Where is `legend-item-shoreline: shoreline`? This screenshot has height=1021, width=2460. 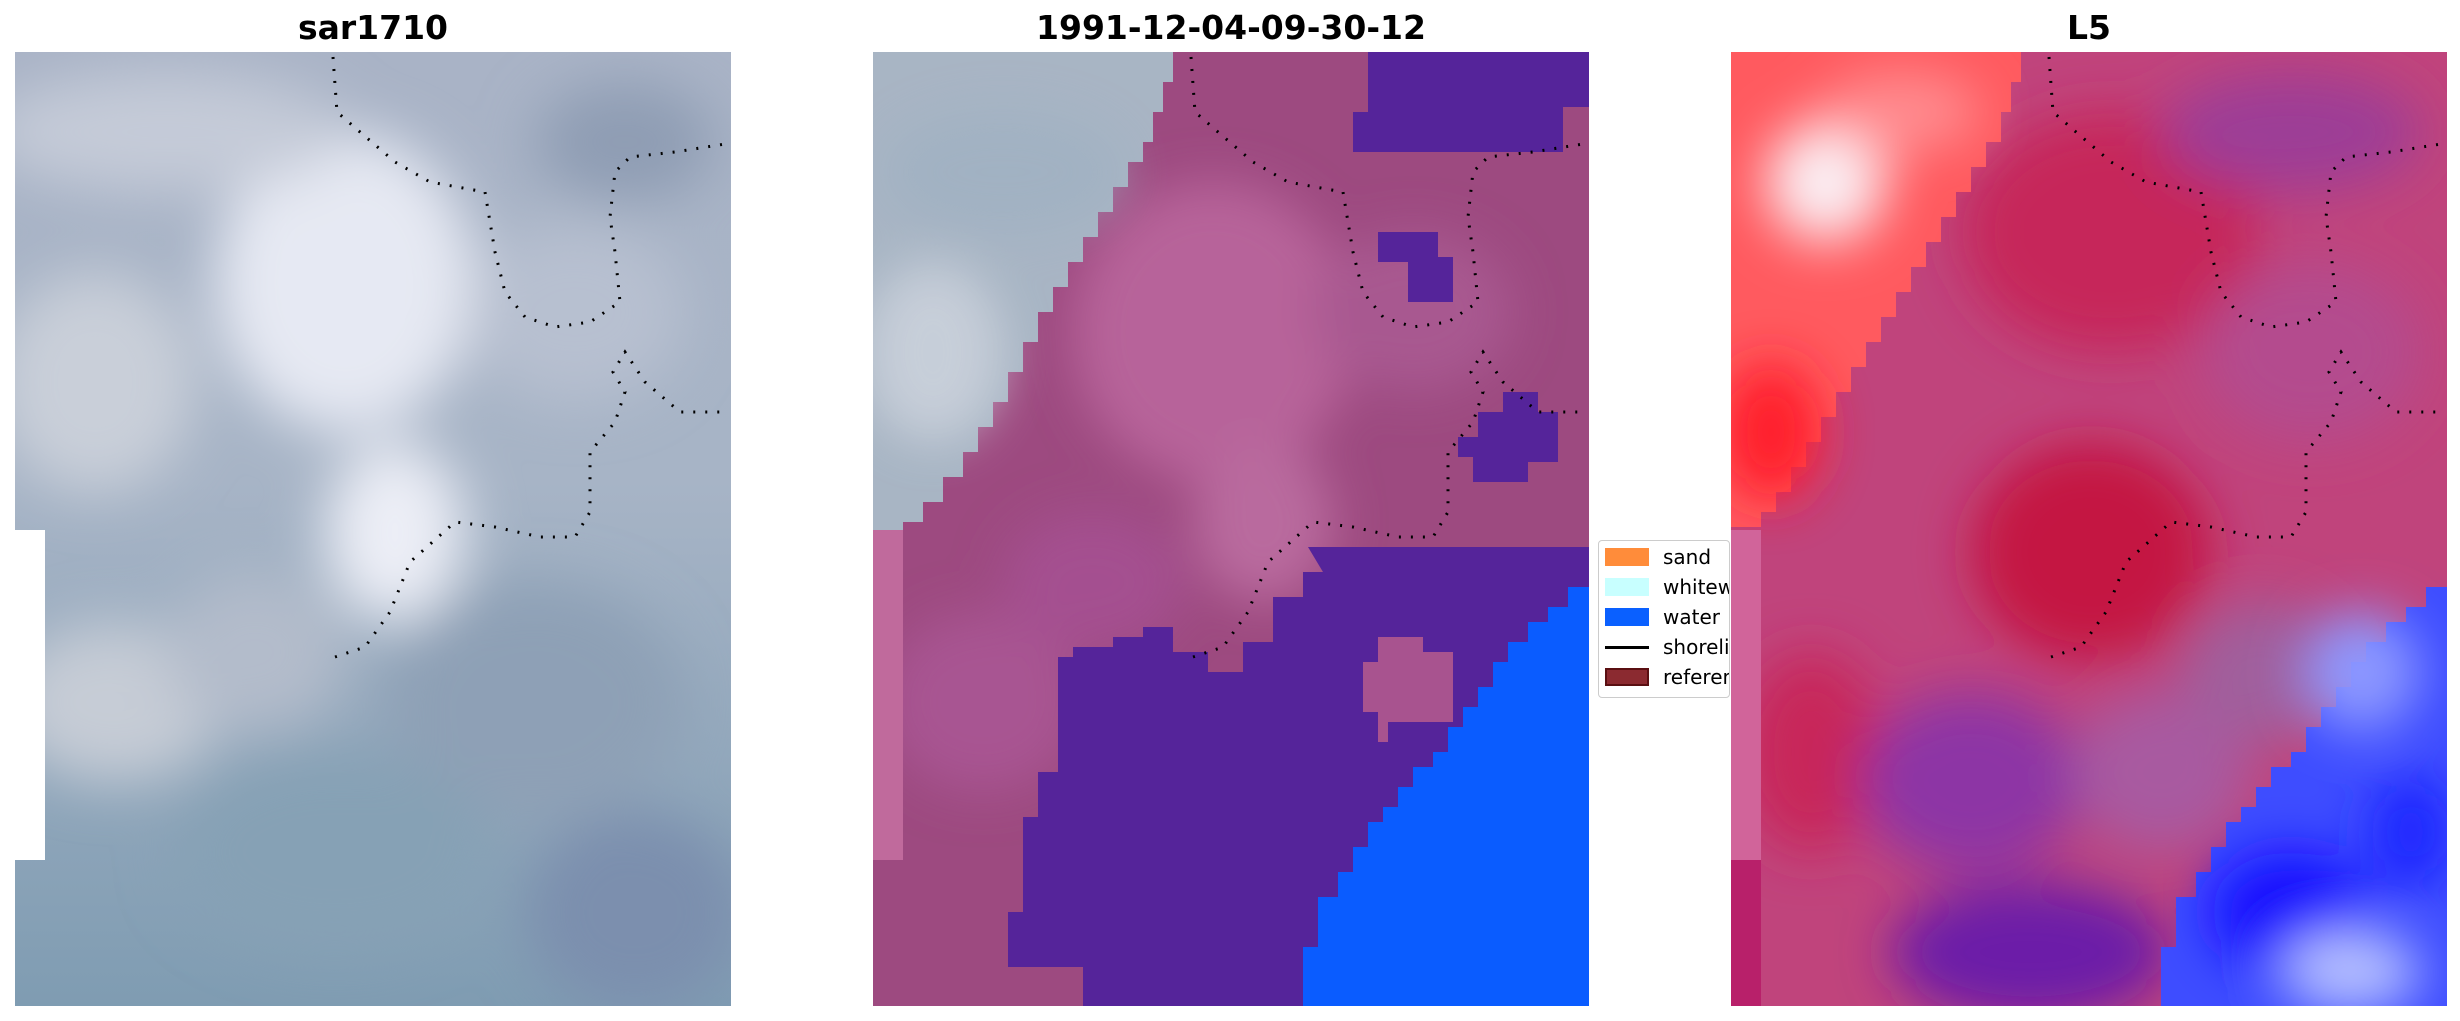 legend-item-shoreline: shoreline is located at coordinates (1667, 647).